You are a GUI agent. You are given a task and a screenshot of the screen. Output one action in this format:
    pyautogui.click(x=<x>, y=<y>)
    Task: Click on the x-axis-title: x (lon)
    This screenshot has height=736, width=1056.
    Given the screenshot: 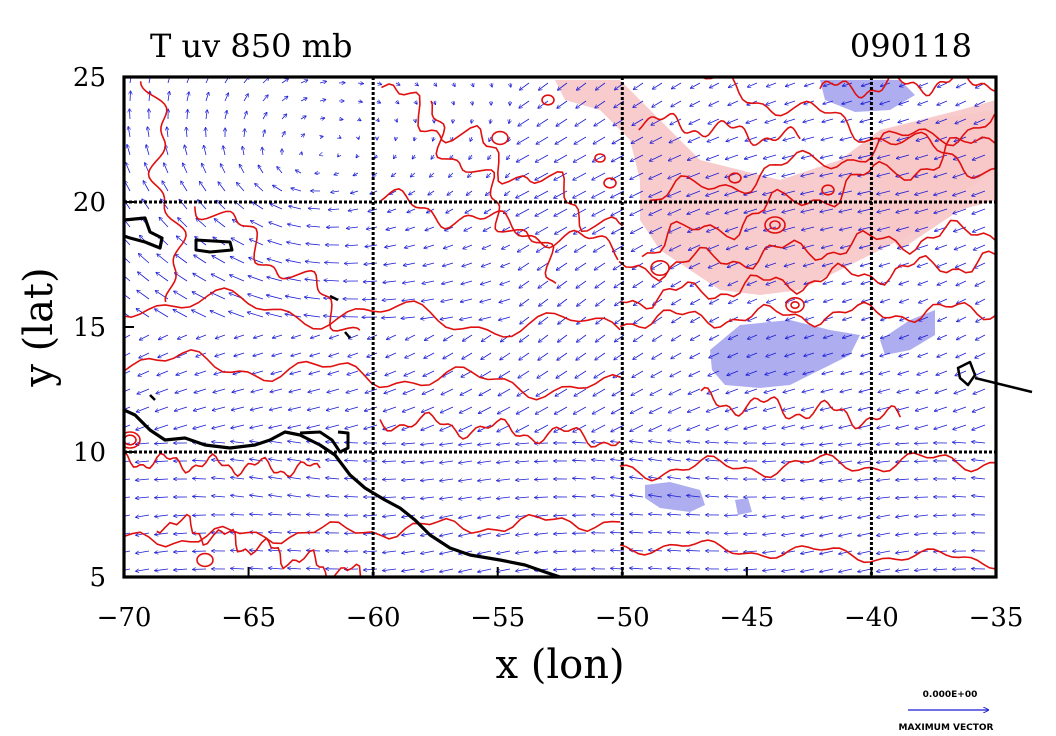 What is the action you would take?
    pyautogui.click(x=559, y=665)
    